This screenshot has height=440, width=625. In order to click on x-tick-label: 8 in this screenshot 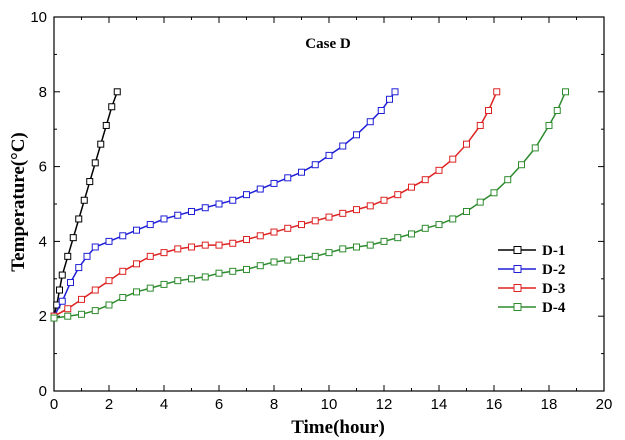, I will do `click(274, 404)`.